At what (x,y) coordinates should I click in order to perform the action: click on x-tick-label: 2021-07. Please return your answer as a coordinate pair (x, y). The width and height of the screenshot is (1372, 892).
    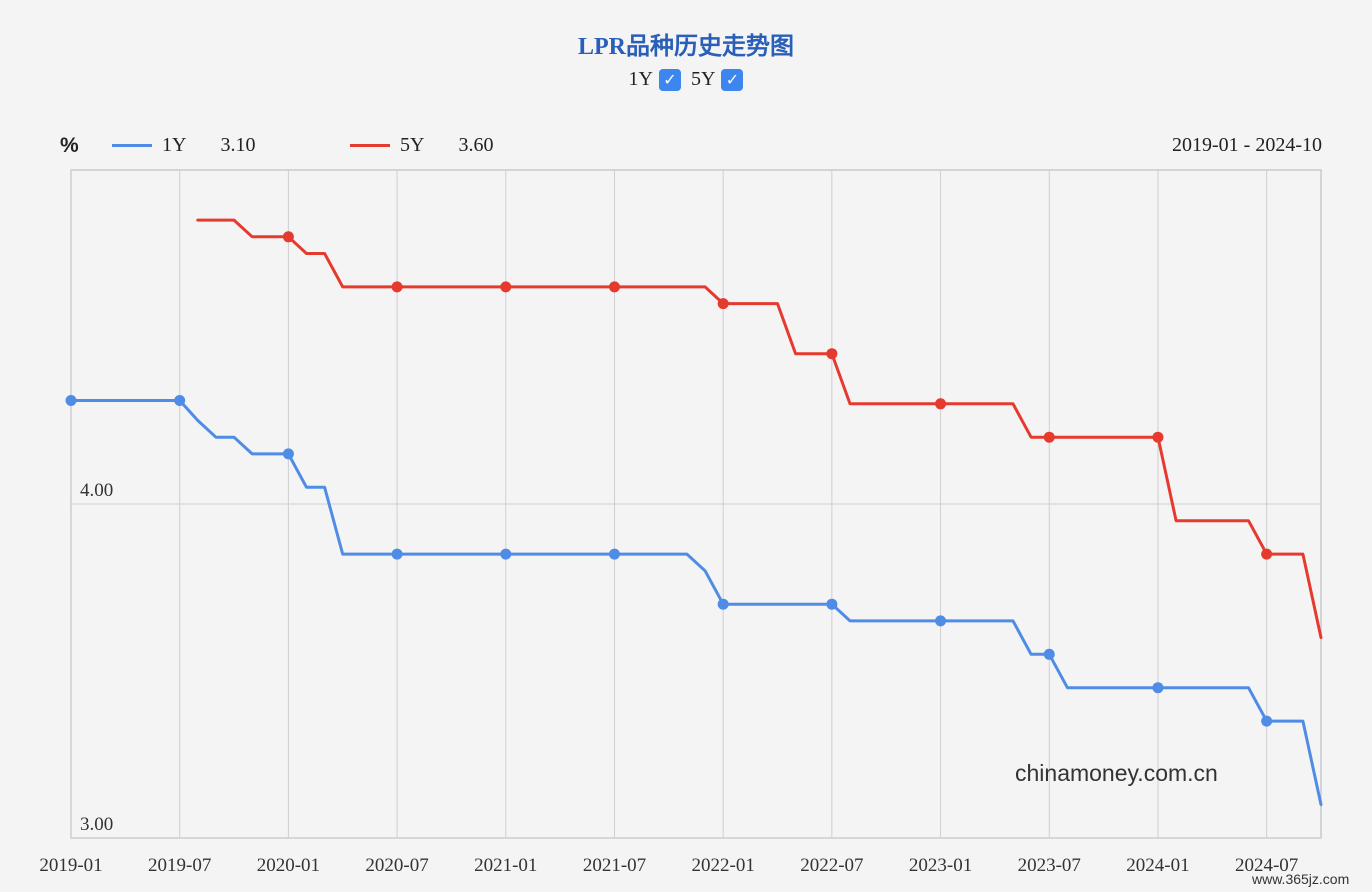
    Looking at the image, I should click on (614, 865).